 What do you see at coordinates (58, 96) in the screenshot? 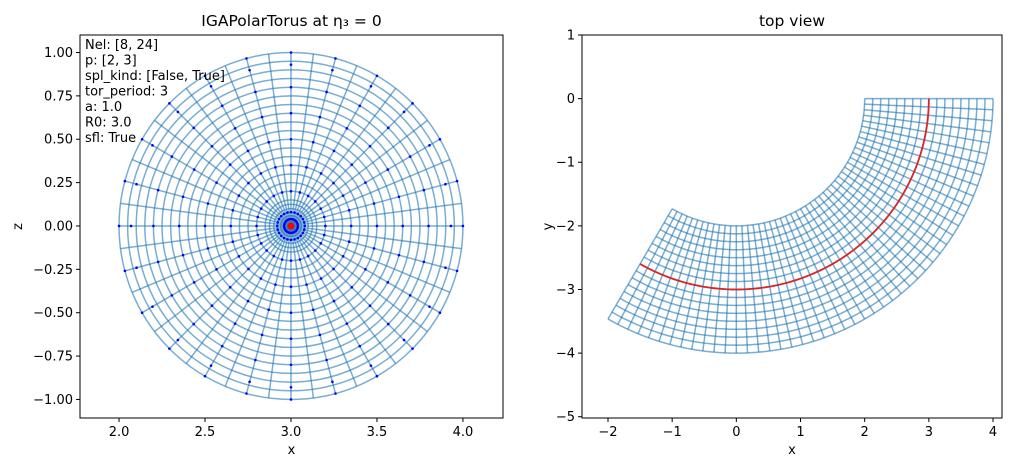
I see `y-tick-label: 0.75` at bounding box center [58, 96].